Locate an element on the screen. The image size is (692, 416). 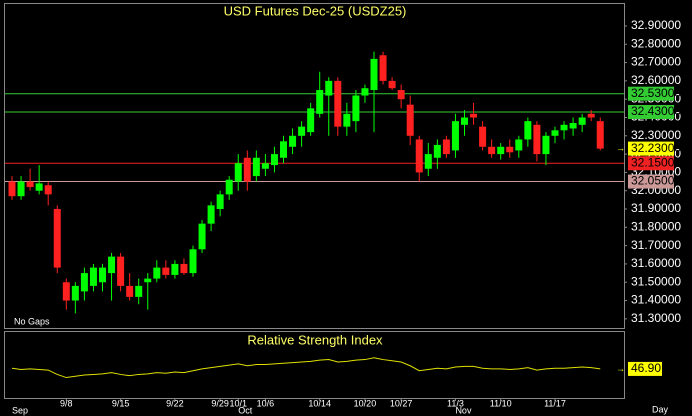
level-label: 32.05000 is located at coordinates (656, 181).